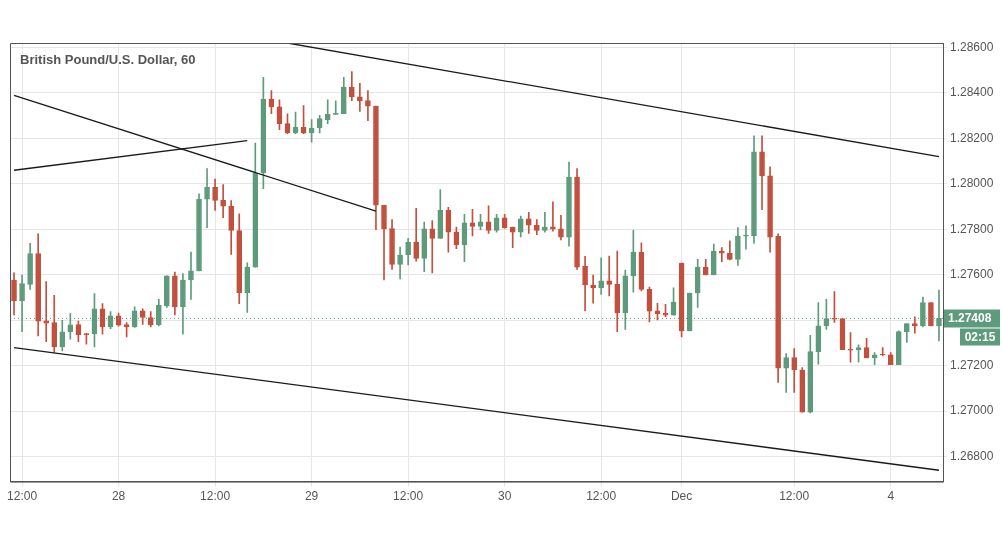  I want to click on x-tick-label: Dec, so click(681, 496).